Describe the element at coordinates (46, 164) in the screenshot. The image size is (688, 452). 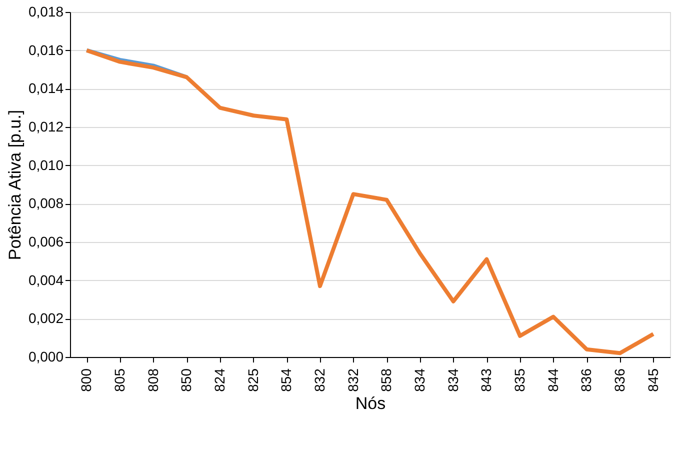
I see `y-tick-label: 0,010` at that location.